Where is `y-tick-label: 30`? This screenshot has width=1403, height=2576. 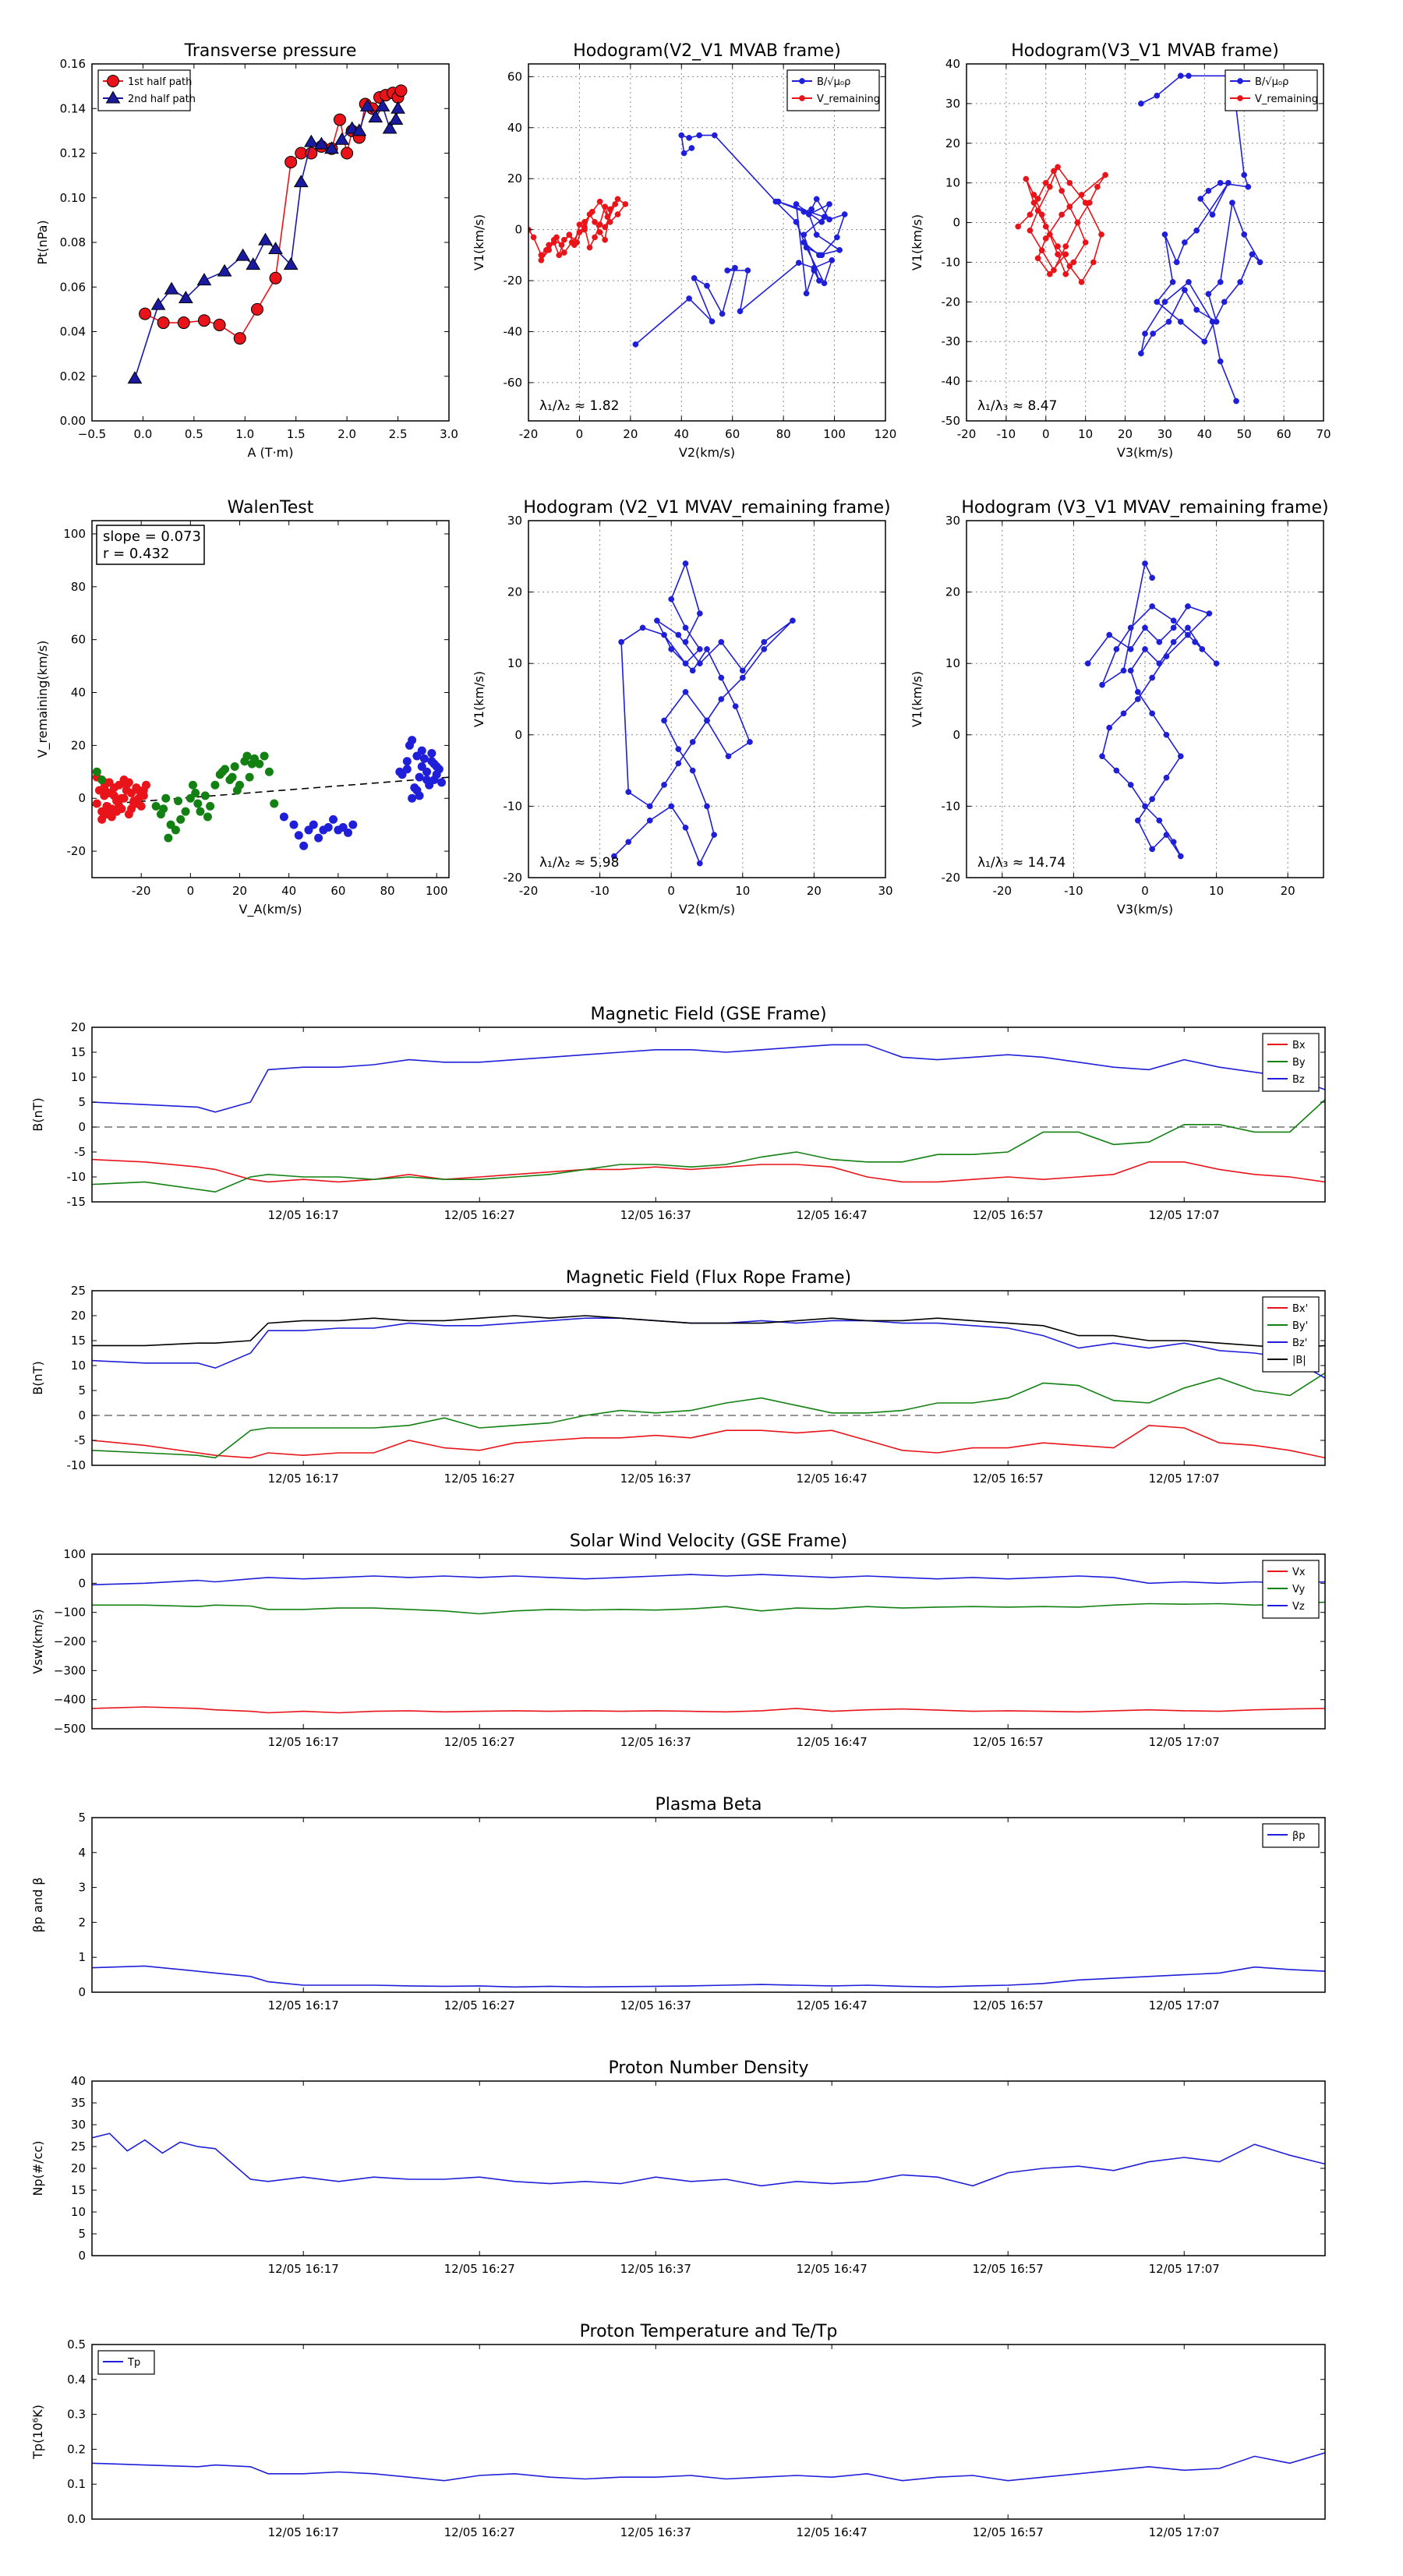
y-tick-label: 30 is located at coordinates (952, 104).